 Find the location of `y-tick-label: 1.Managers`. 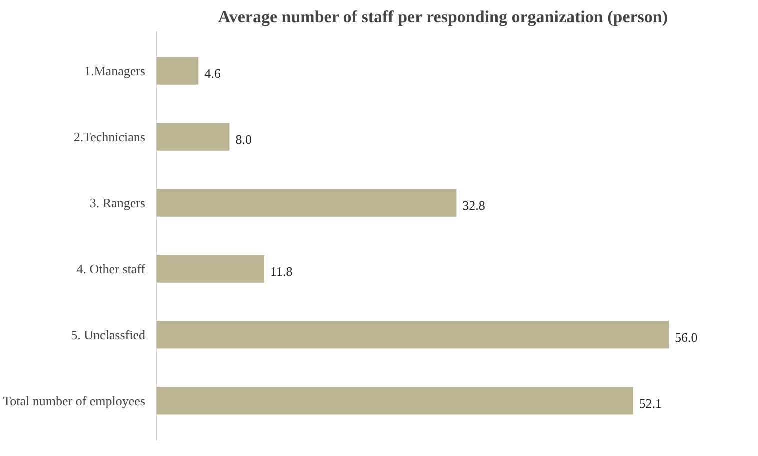

y-tick-label: 1.Managers is located at coordinates (115, 71).